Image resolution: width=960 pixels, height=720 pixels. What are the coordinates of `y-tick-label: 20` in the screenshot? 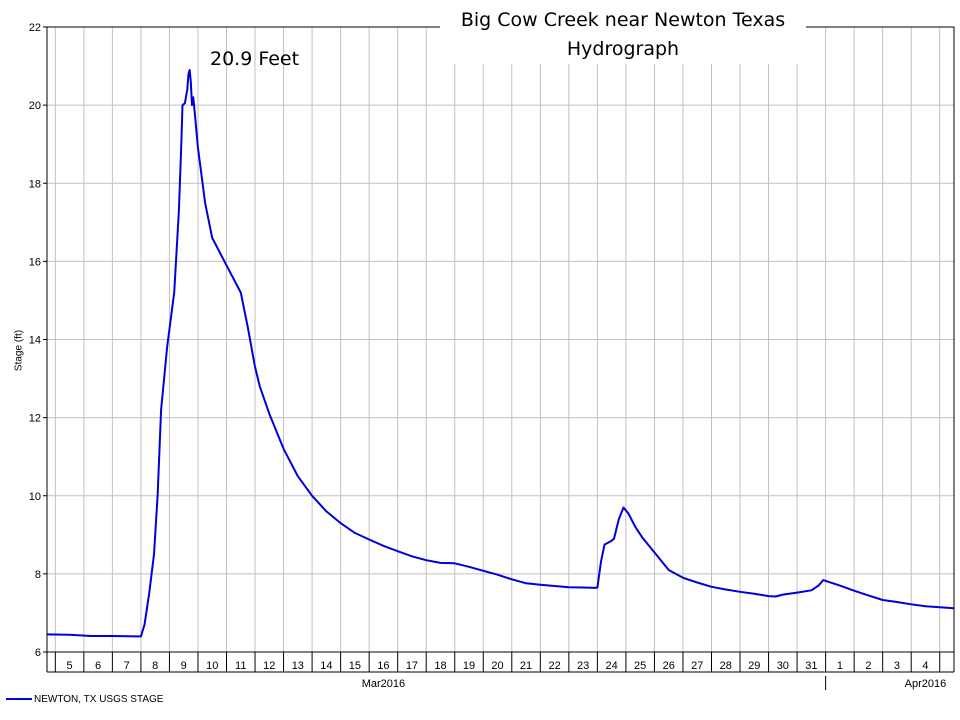 It's located at (35, 106).